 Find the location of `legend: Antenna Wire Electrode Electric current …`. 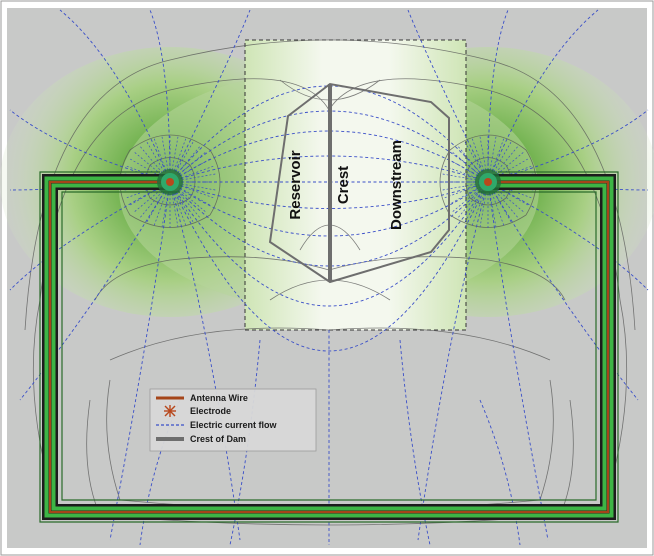

legend: Antenna Wire Electrode Electric current … is located at coordinates (233, 420).